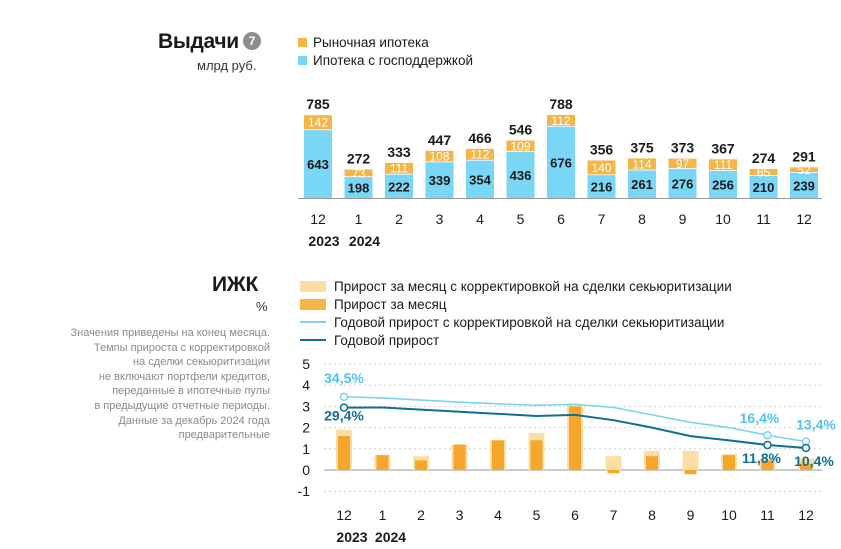  What do you see at coordinates (306, 406) in the screenshot?
I see `izhk-y-tick: 3` at bounding box center [306, 406].